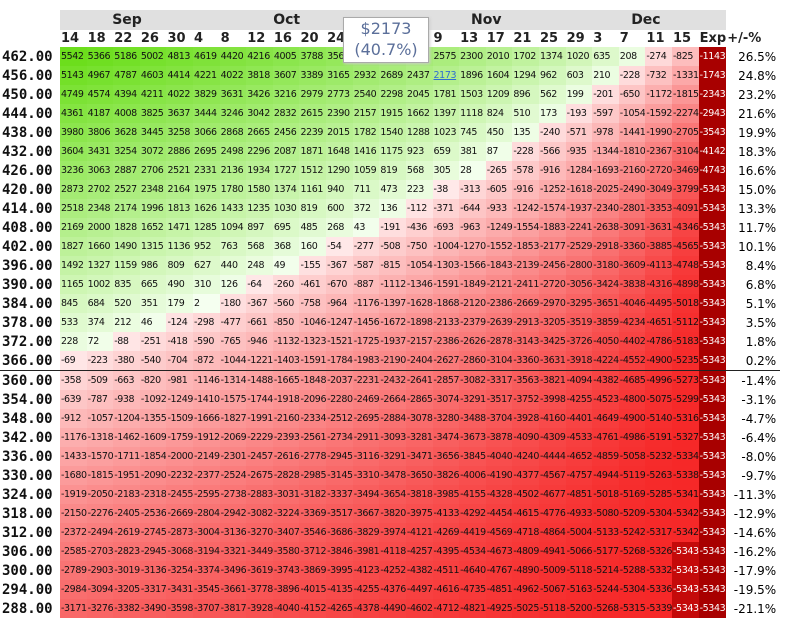  Describe the element at coordinates (282, 38) in the screenshot. I see `day-label: 16` at that location.